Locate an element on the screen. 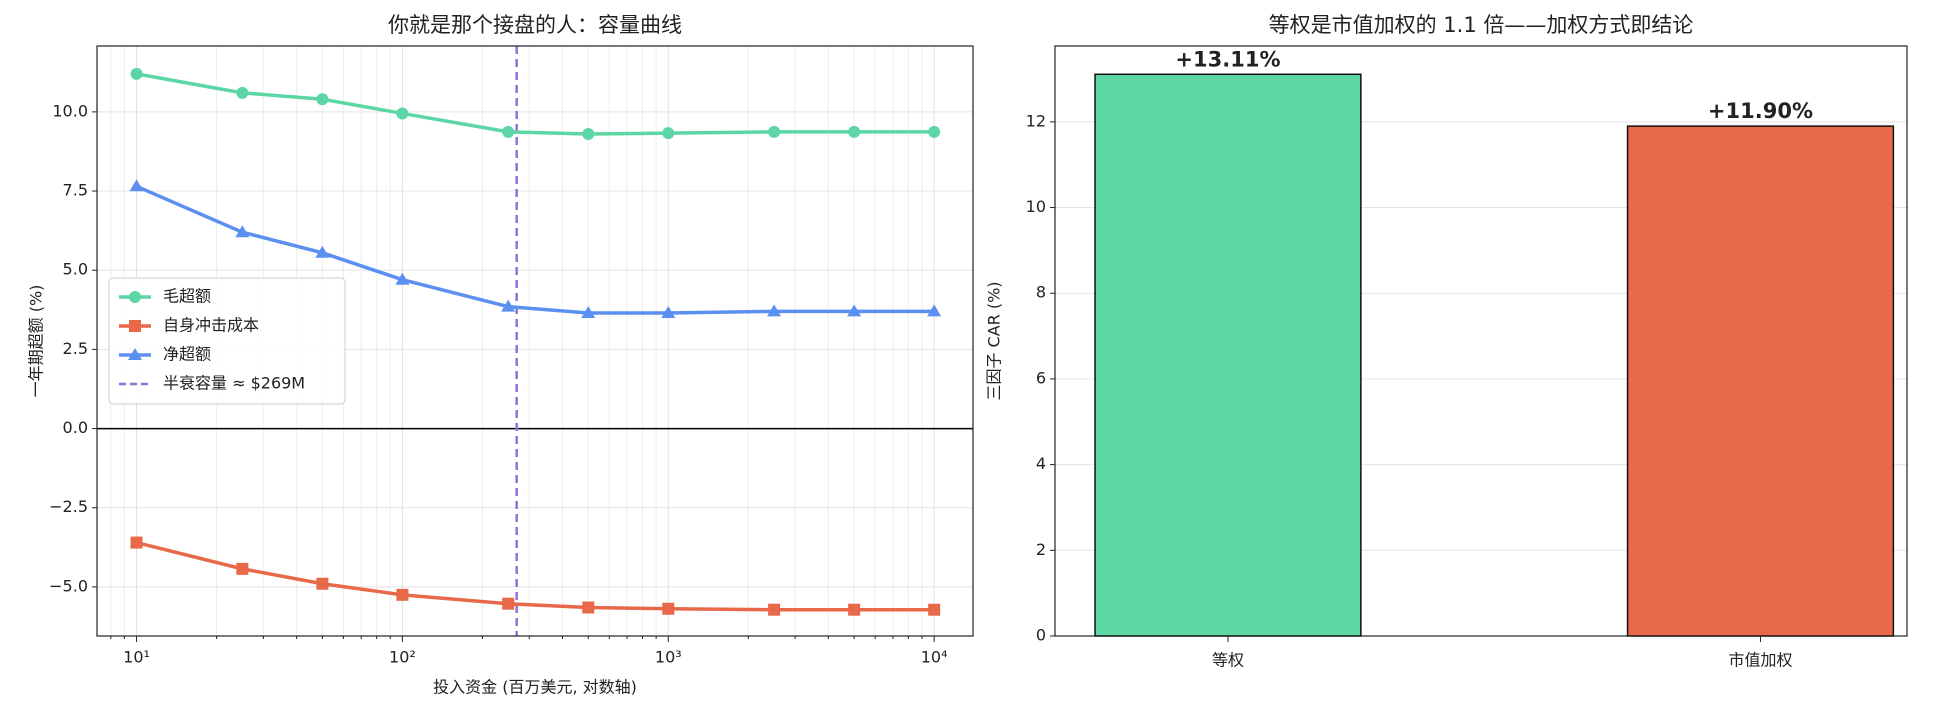 The height and width of the screenshot is (713, 1947). y-tick-label: 8 is located at coordinates (1041, 292).